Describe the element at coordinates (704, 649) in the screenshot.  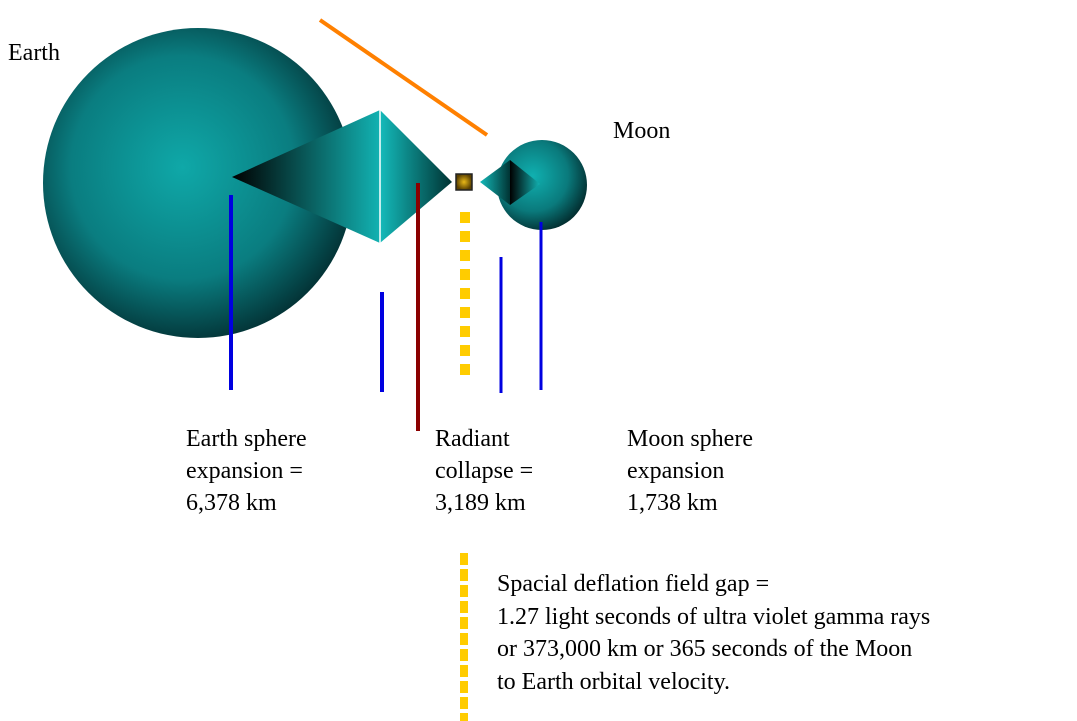
I see `note: or 373,000 km or 365 seconds of the Moon` at that location.